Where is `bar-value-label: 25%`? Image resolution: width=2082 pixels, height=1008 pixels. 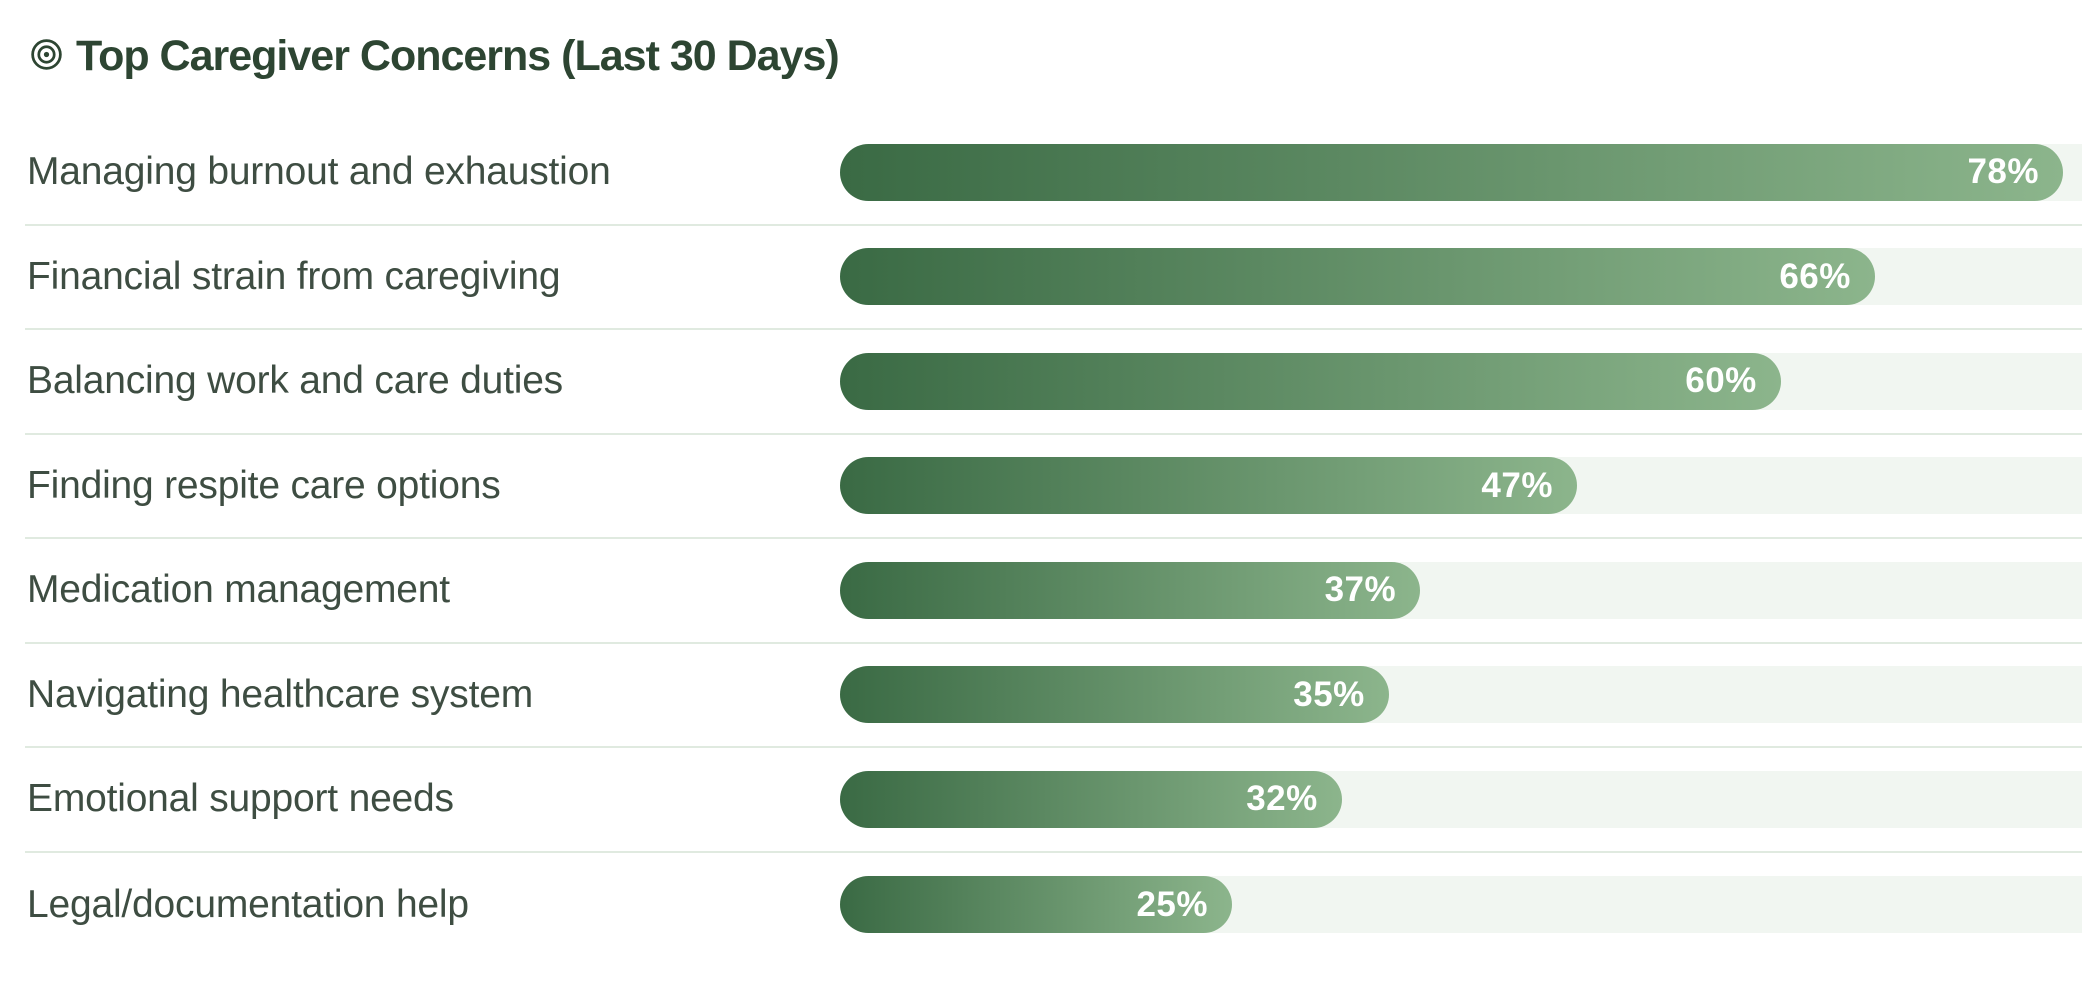 bar-value-label: 25% is located at coordinates (1172, 904).